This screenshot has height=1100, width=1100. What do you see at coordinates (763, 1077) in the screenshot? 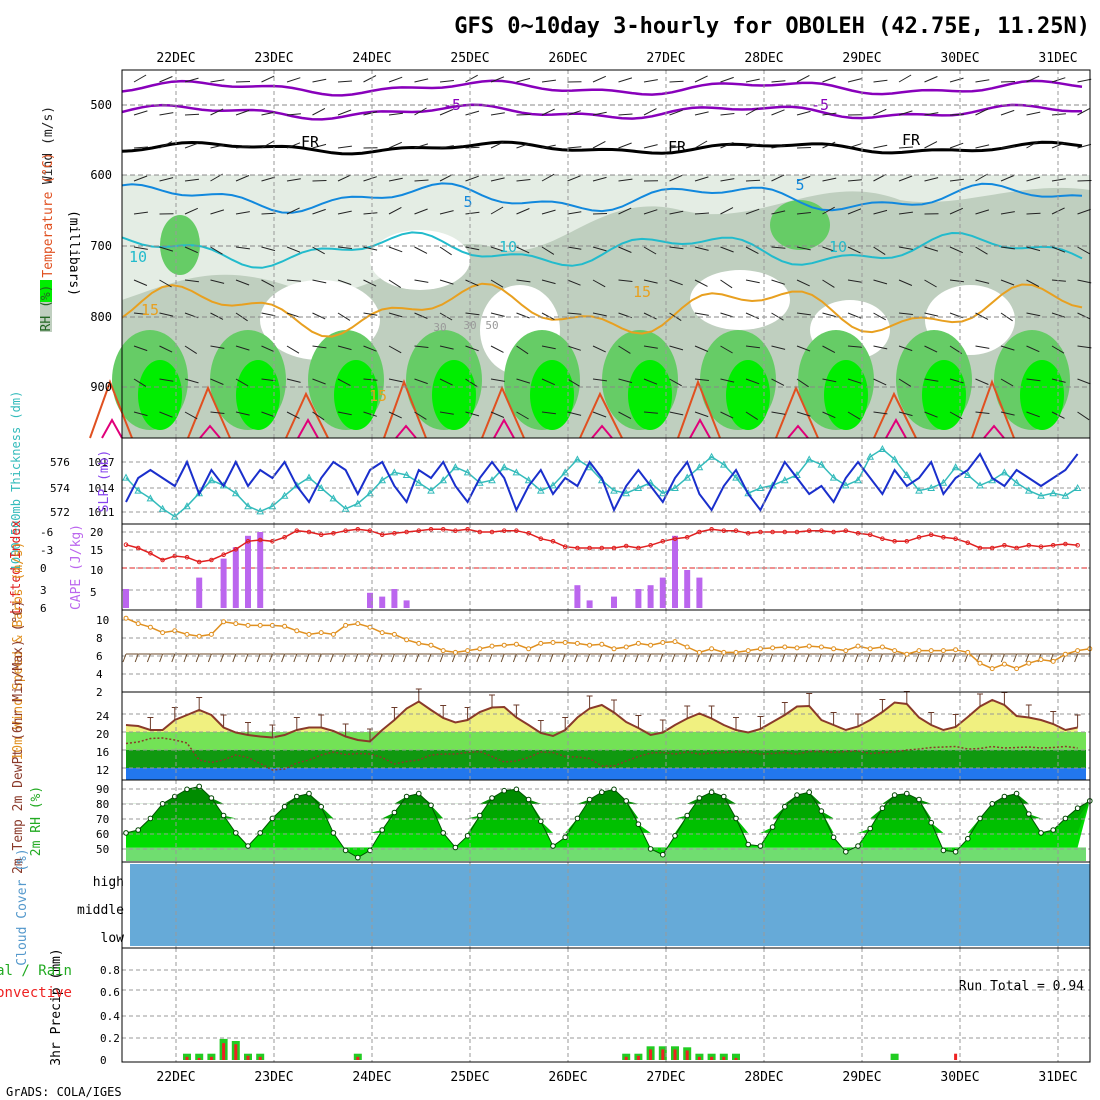
I see `date-label-bottom: 28DEC` at bounding box center [763, 1077].